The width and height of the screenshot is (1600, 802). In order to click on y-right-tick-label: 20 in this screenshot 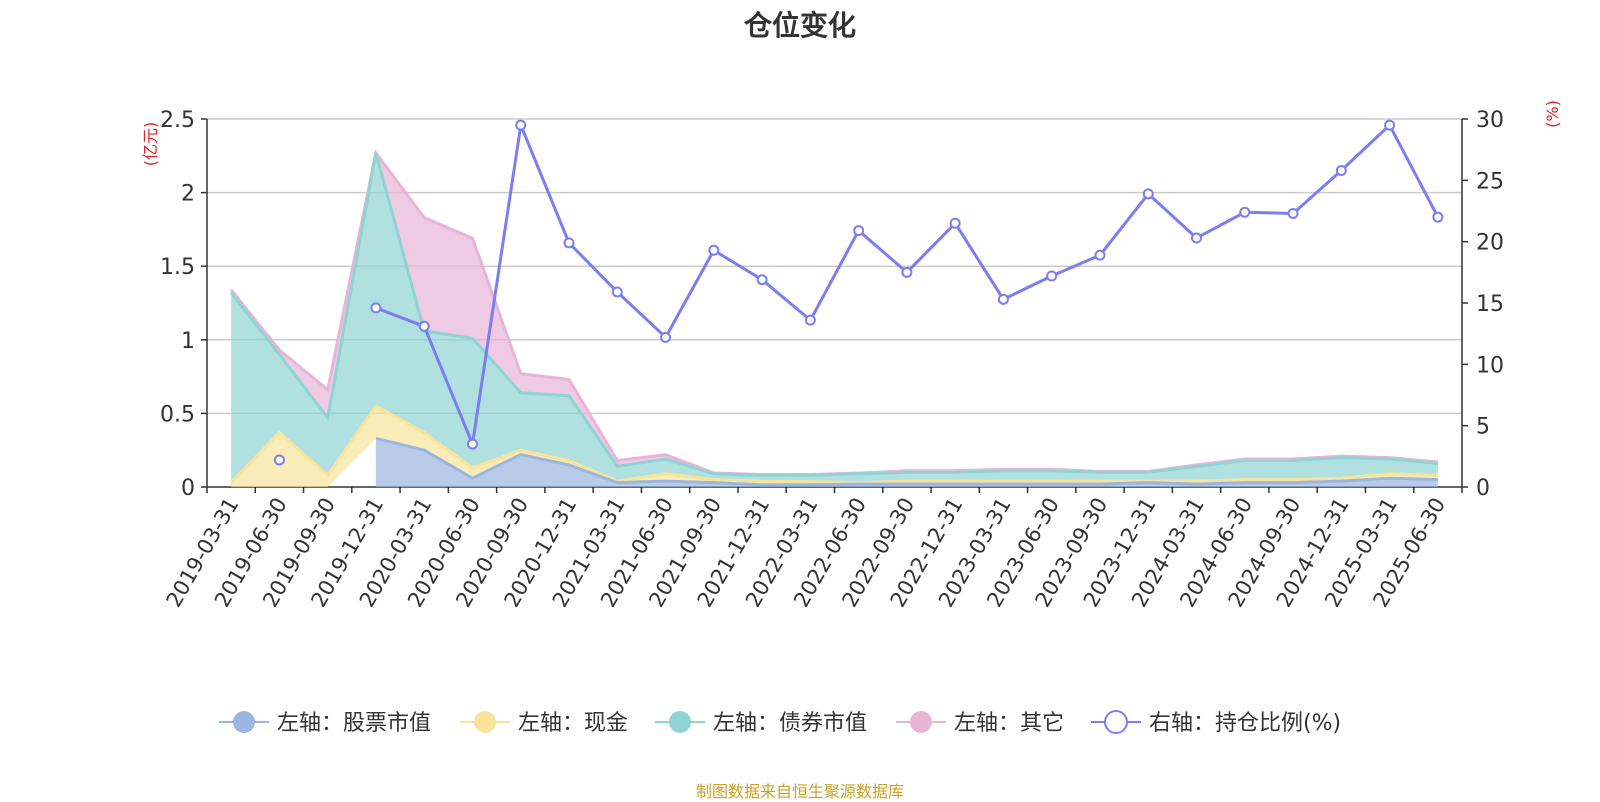, I will do `click(1490, 243)`.